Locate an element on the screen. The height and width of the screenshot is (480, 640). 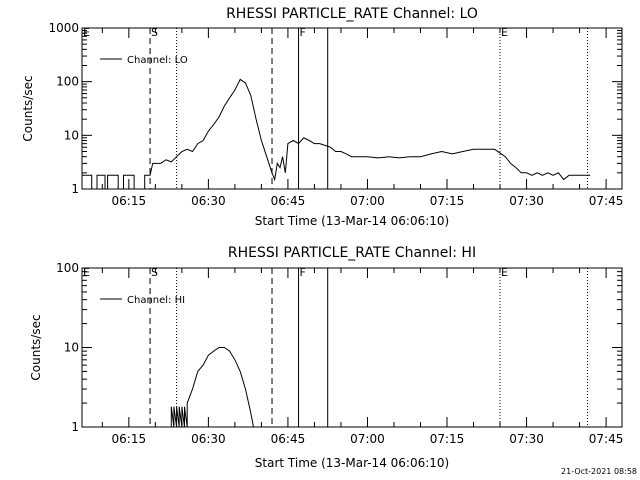
legend-entry: Channel: LO is located at coordinates (157, 60).